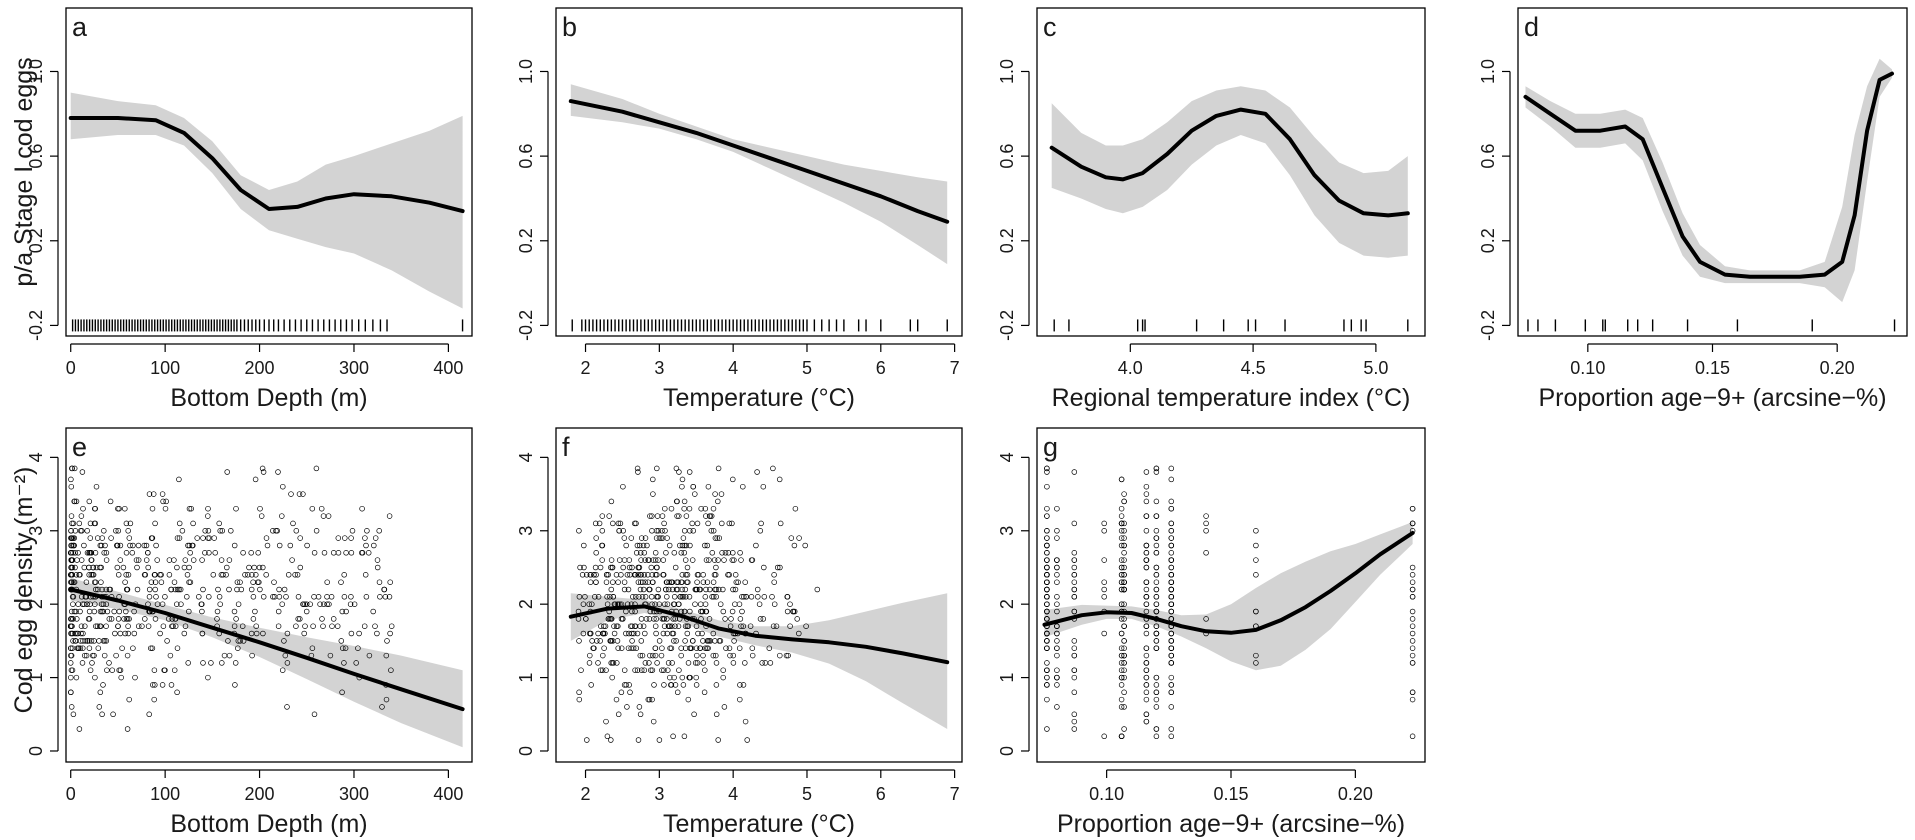 This screenshot has height=840, width=1915. What do you see at coordinates (354, 794) in the screenshot?
I see `x-tick-label: 300` at bounding box center [354, 794].